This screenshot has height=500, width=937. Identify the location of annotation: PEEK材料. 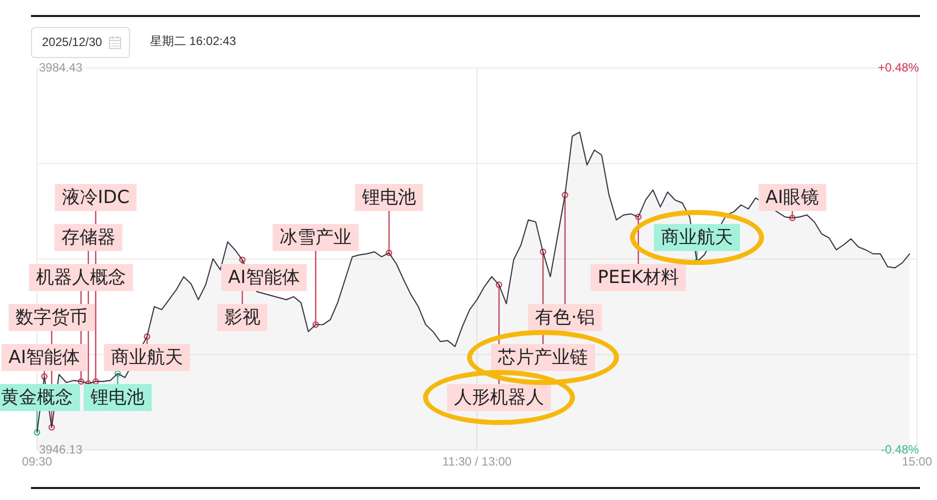
(639, 277).